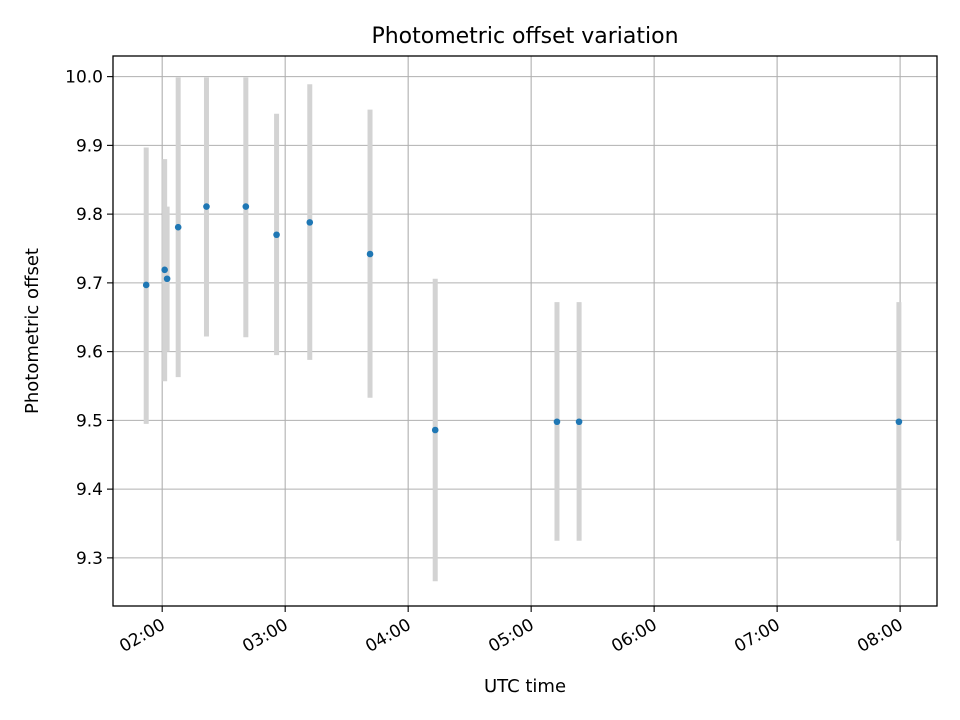 Image resolution: width=960 pixels, height=720 pixels. Describe the element at coordinates (524, 36) in the screenshot. I see `chart-title: Photometric offset variation` at that location.